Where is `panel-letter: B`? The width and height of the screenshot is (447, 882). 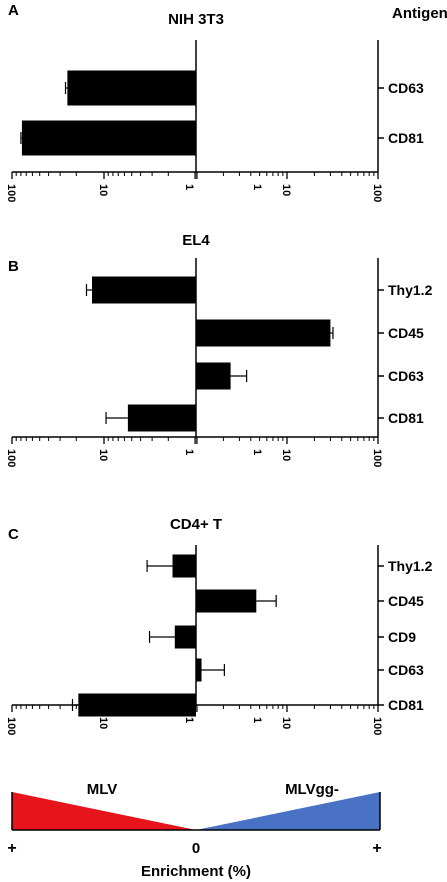
panel-letter: B is located at coordinates (13, 266).